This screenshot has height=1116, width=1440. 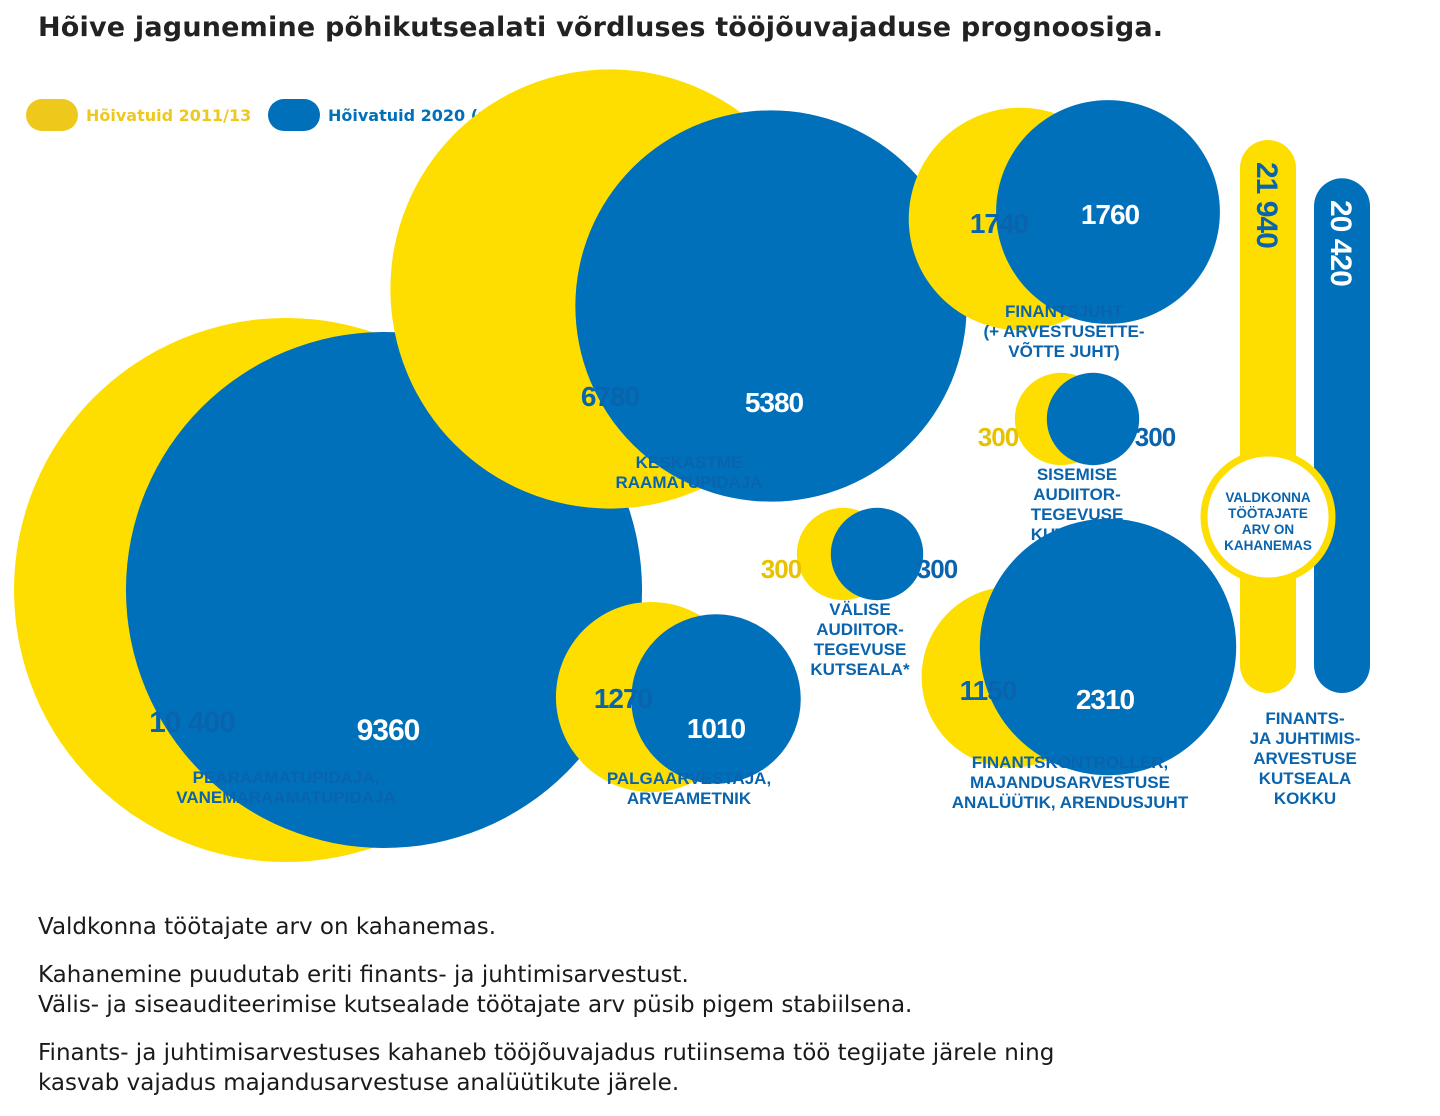 What do you see at coordinates (1305, 738) in the screenshot?
I see `total-label-line-1: JA JUHTIMIS-` at bounding box center [1305, 738].